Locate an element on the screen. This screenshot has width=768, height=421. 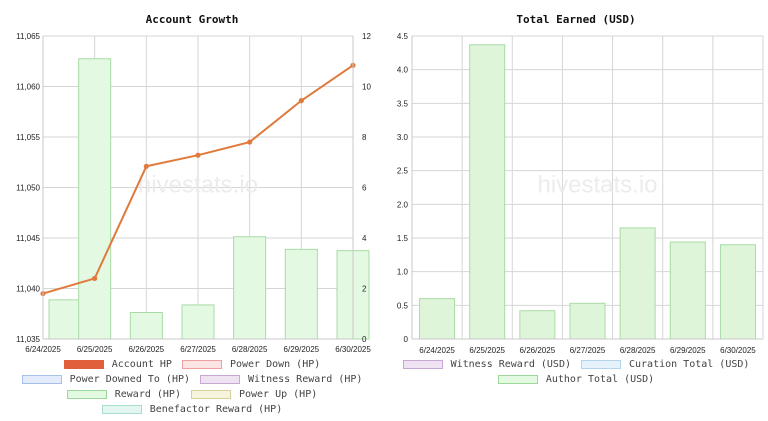
legend-label: Author Total (USD) is located at coordinates (600, 379).